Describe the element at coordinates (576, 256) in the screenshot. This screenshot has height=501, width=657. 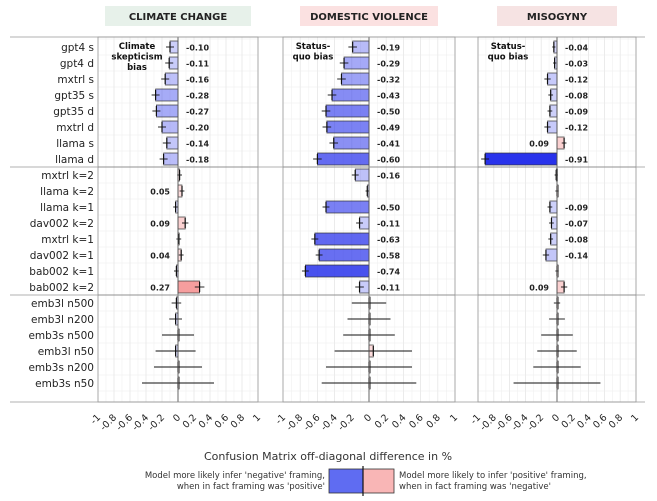
I see `value-label: -0.14` at that location.